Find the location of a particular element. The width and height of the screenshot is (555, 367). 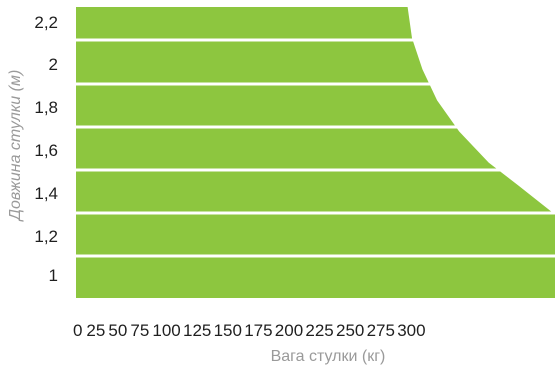

x-tick-label: 100 is located at coordinates (166, 330).